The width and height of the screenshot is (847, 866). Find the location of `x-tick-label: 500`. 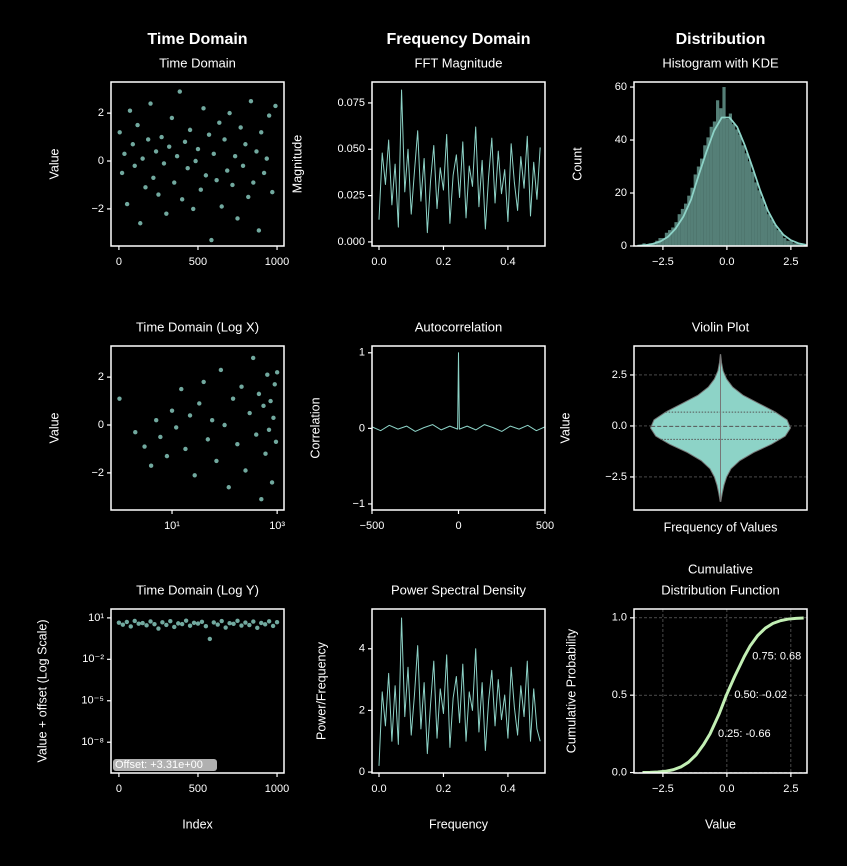

x-tick-label: 500 is located at coordinates (198, 789).